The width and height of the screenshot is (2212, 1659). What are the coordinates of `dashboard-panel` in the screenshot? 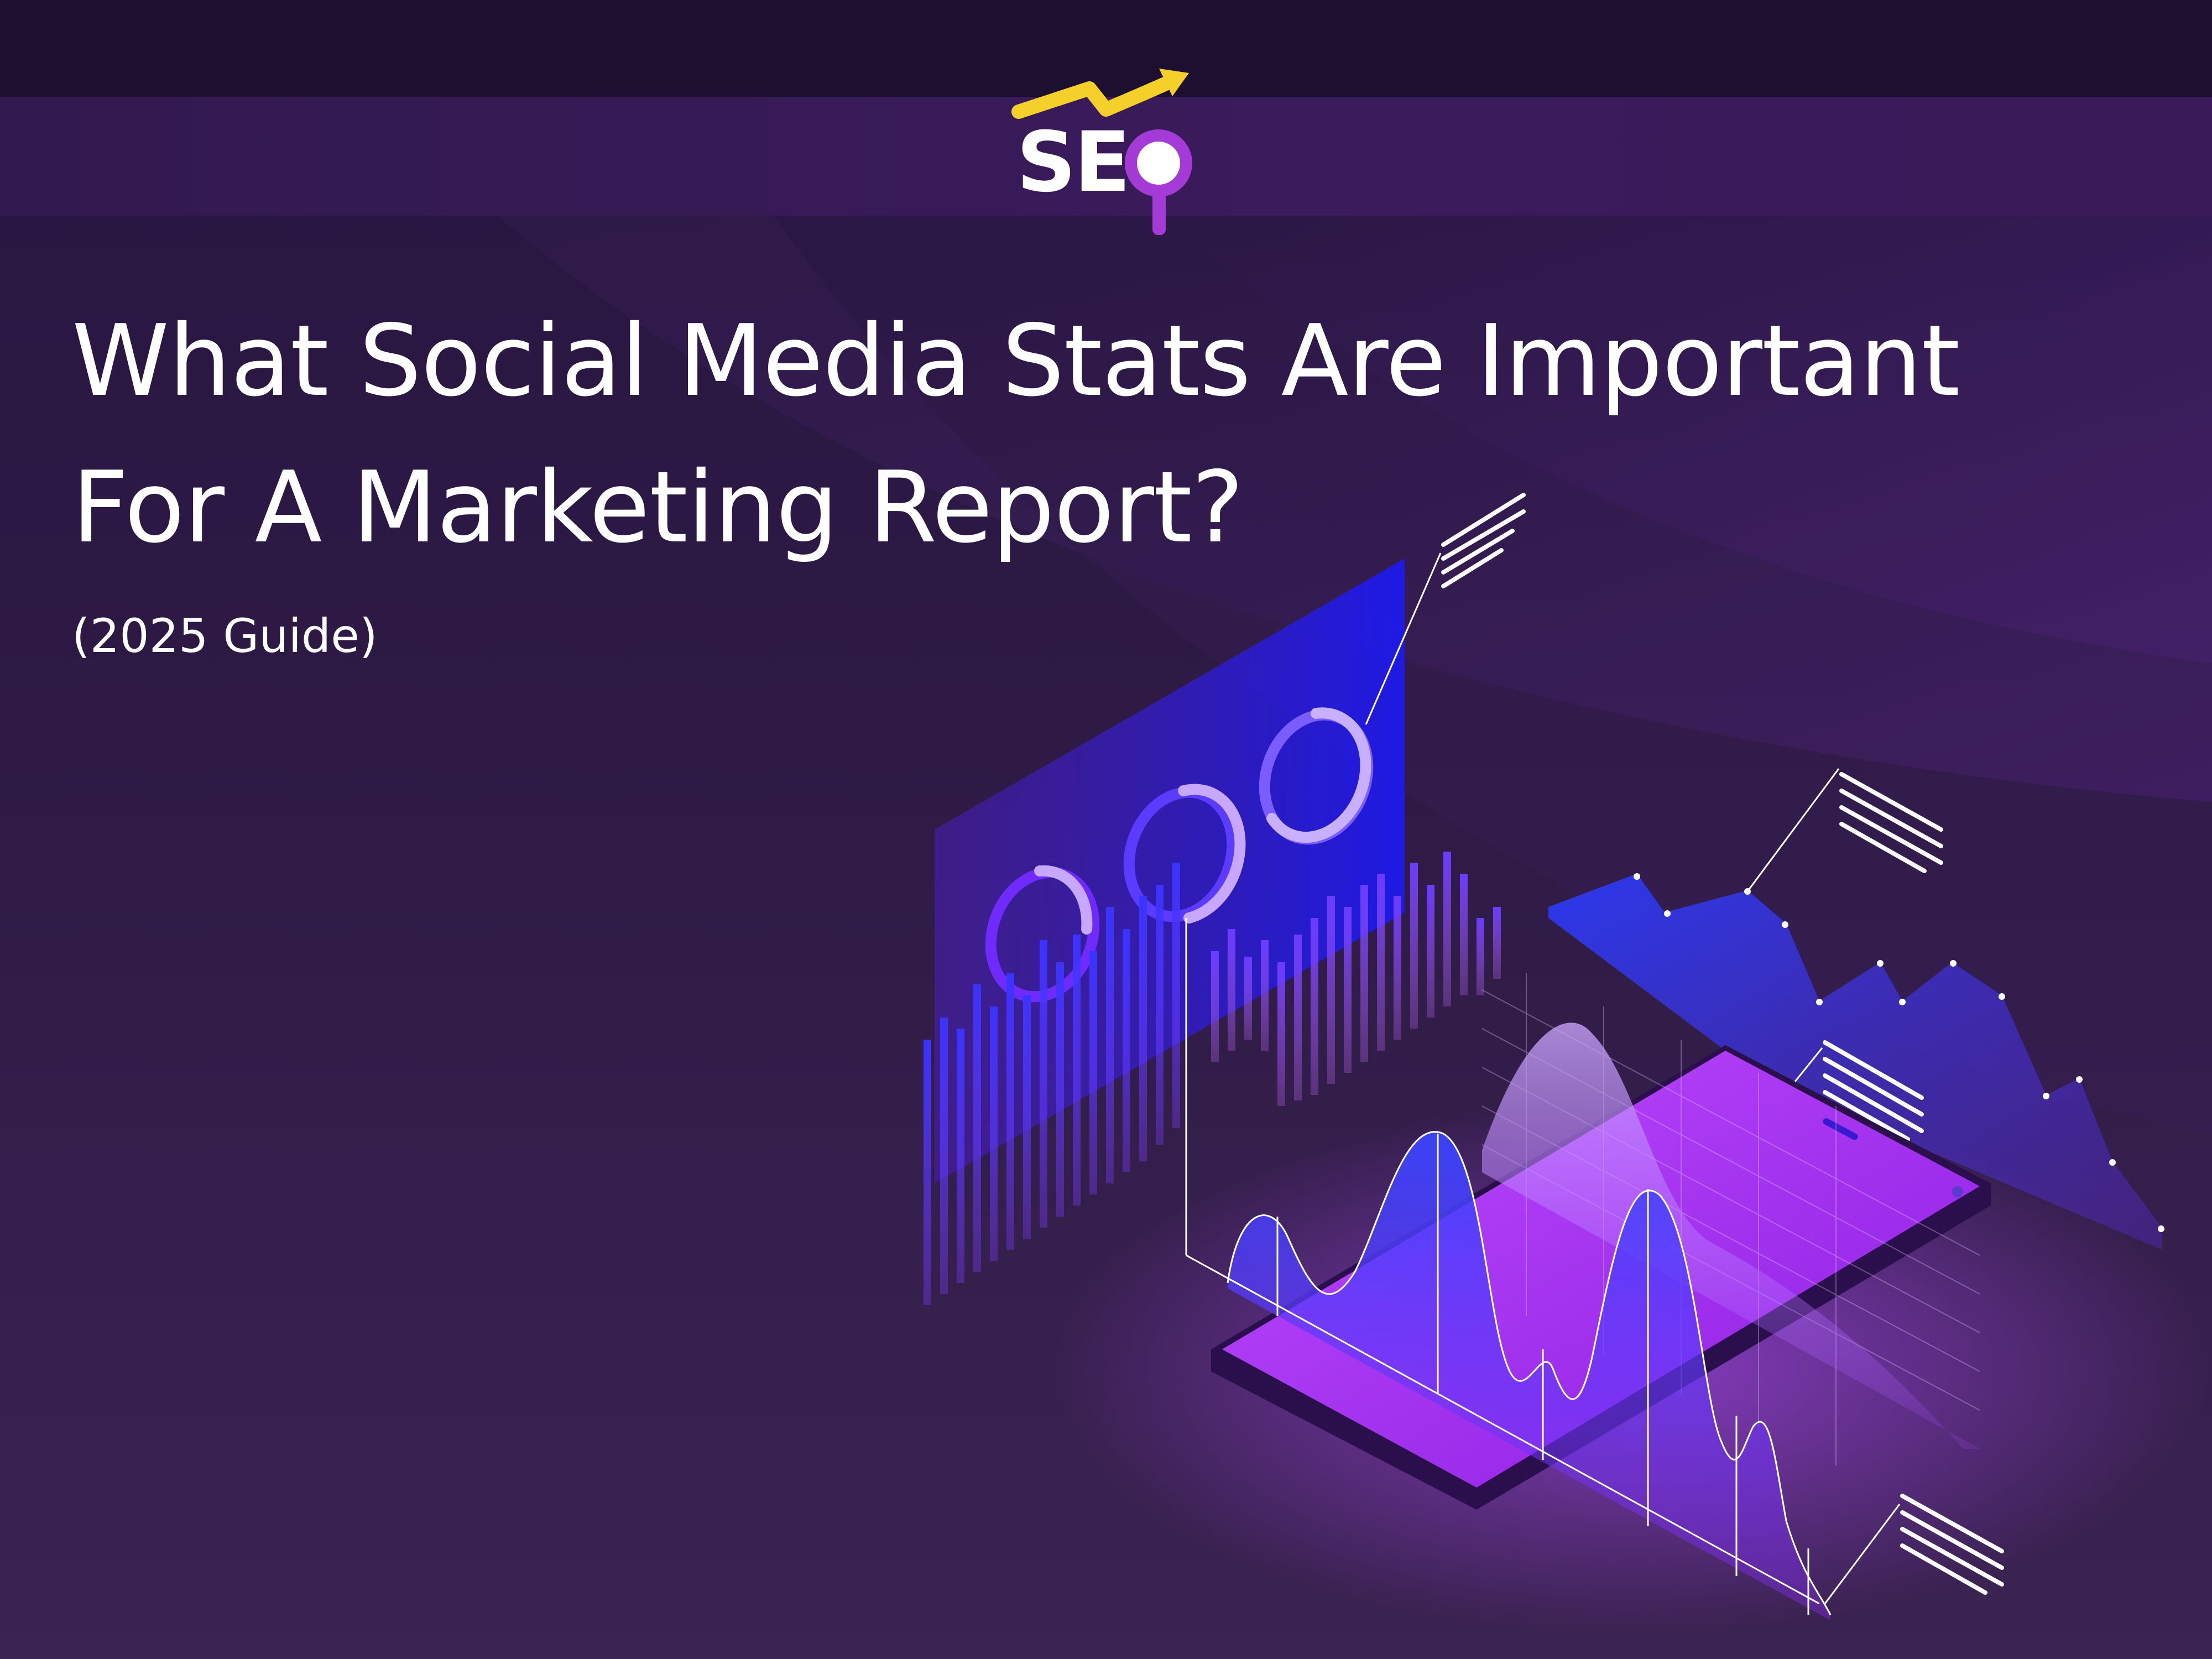 It's located at (1170, 871).